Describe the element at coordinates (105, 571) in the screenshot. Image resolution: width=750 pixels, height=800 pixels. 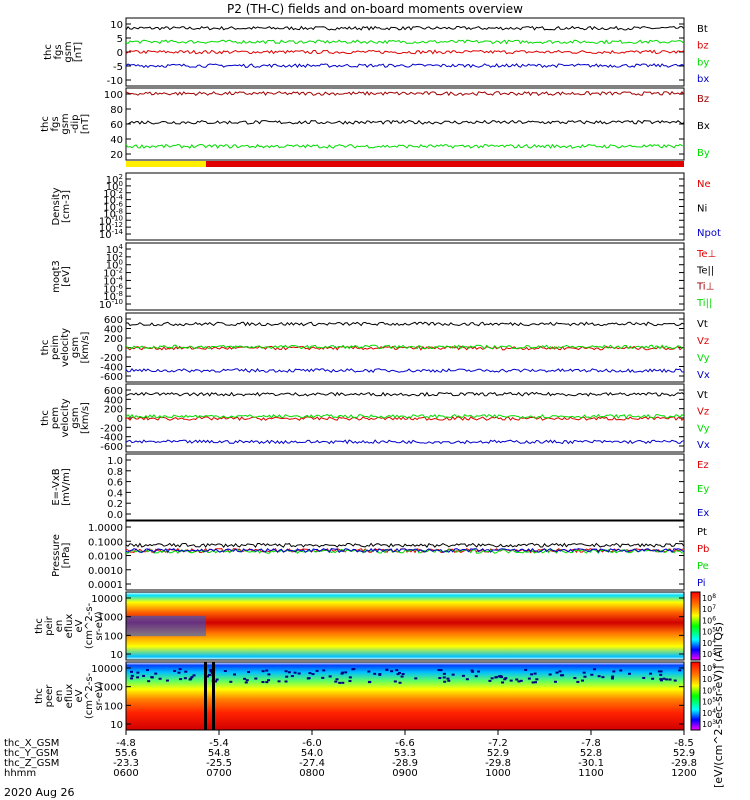
I see `y-tick-label: 0.0010` at that location.